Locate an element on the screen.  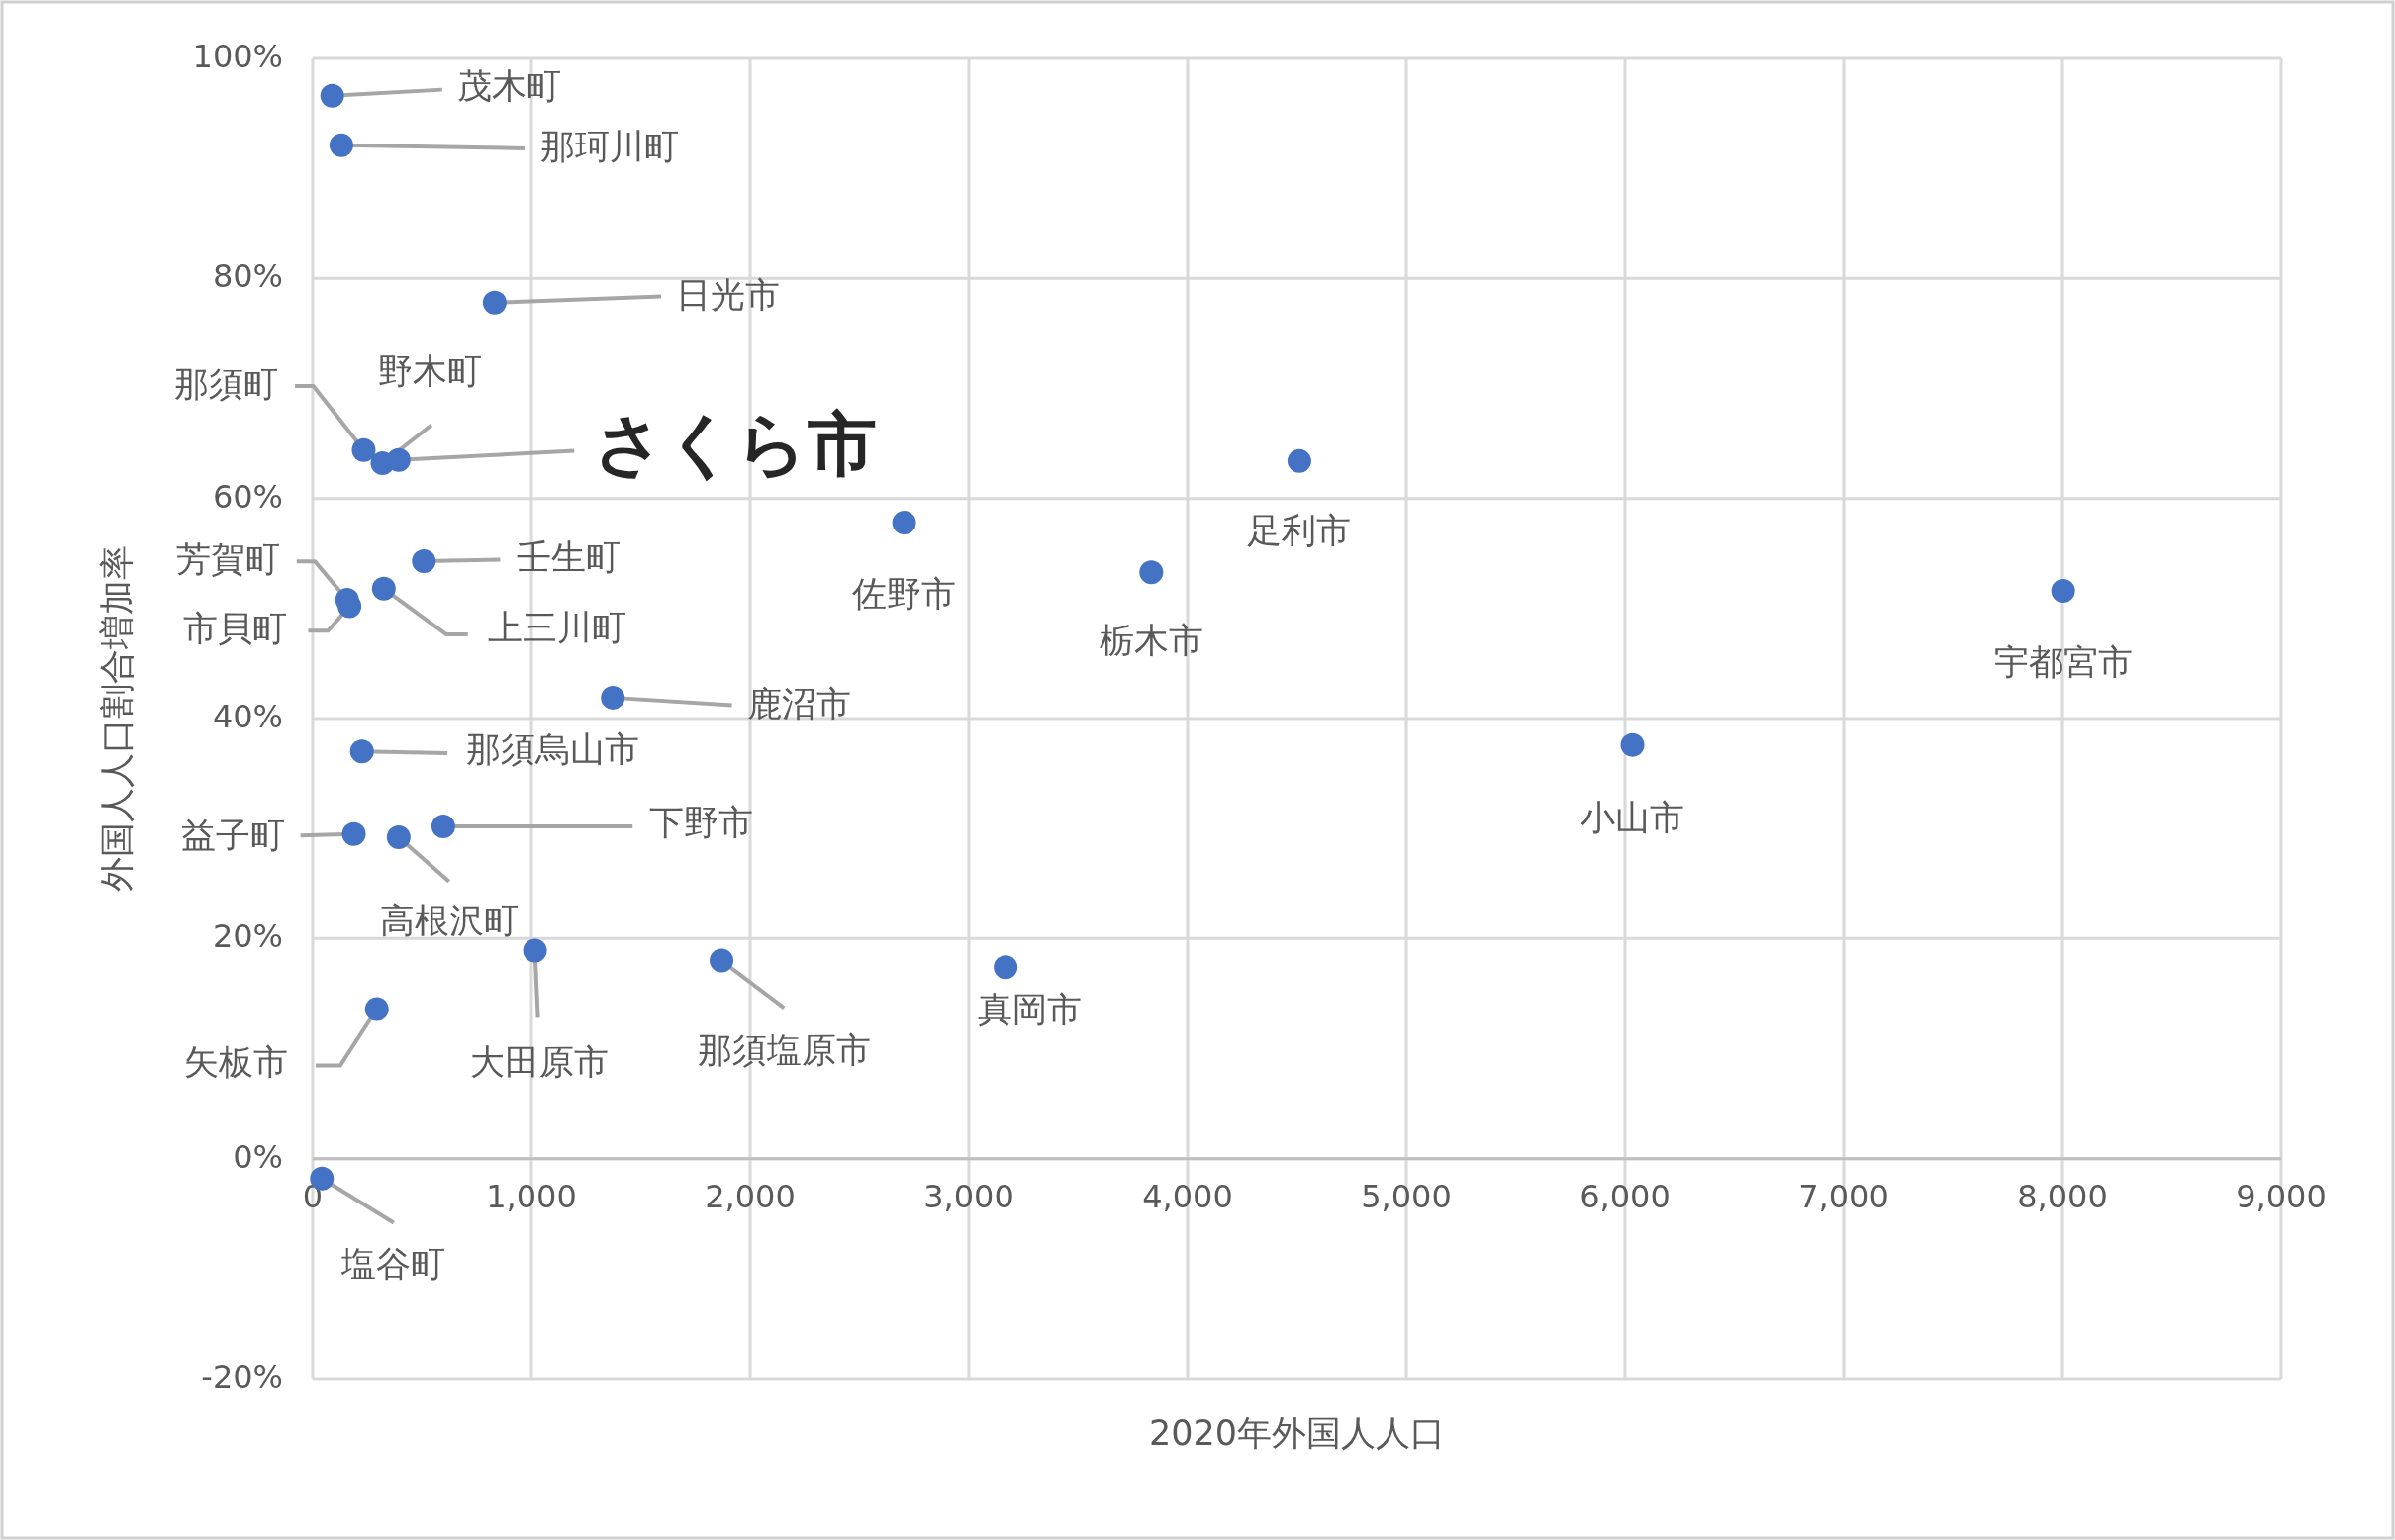
x-tick-label: 3,000 is located at coordinates (968, 1196).